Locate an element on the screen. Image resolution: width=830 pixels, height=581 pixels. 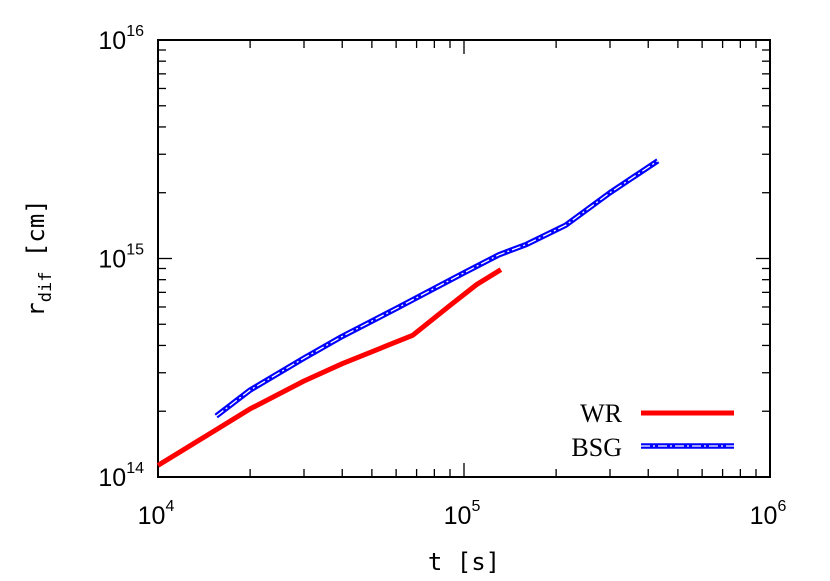
x-tick-label: 10⁵ is located at coordinates (462, 514).